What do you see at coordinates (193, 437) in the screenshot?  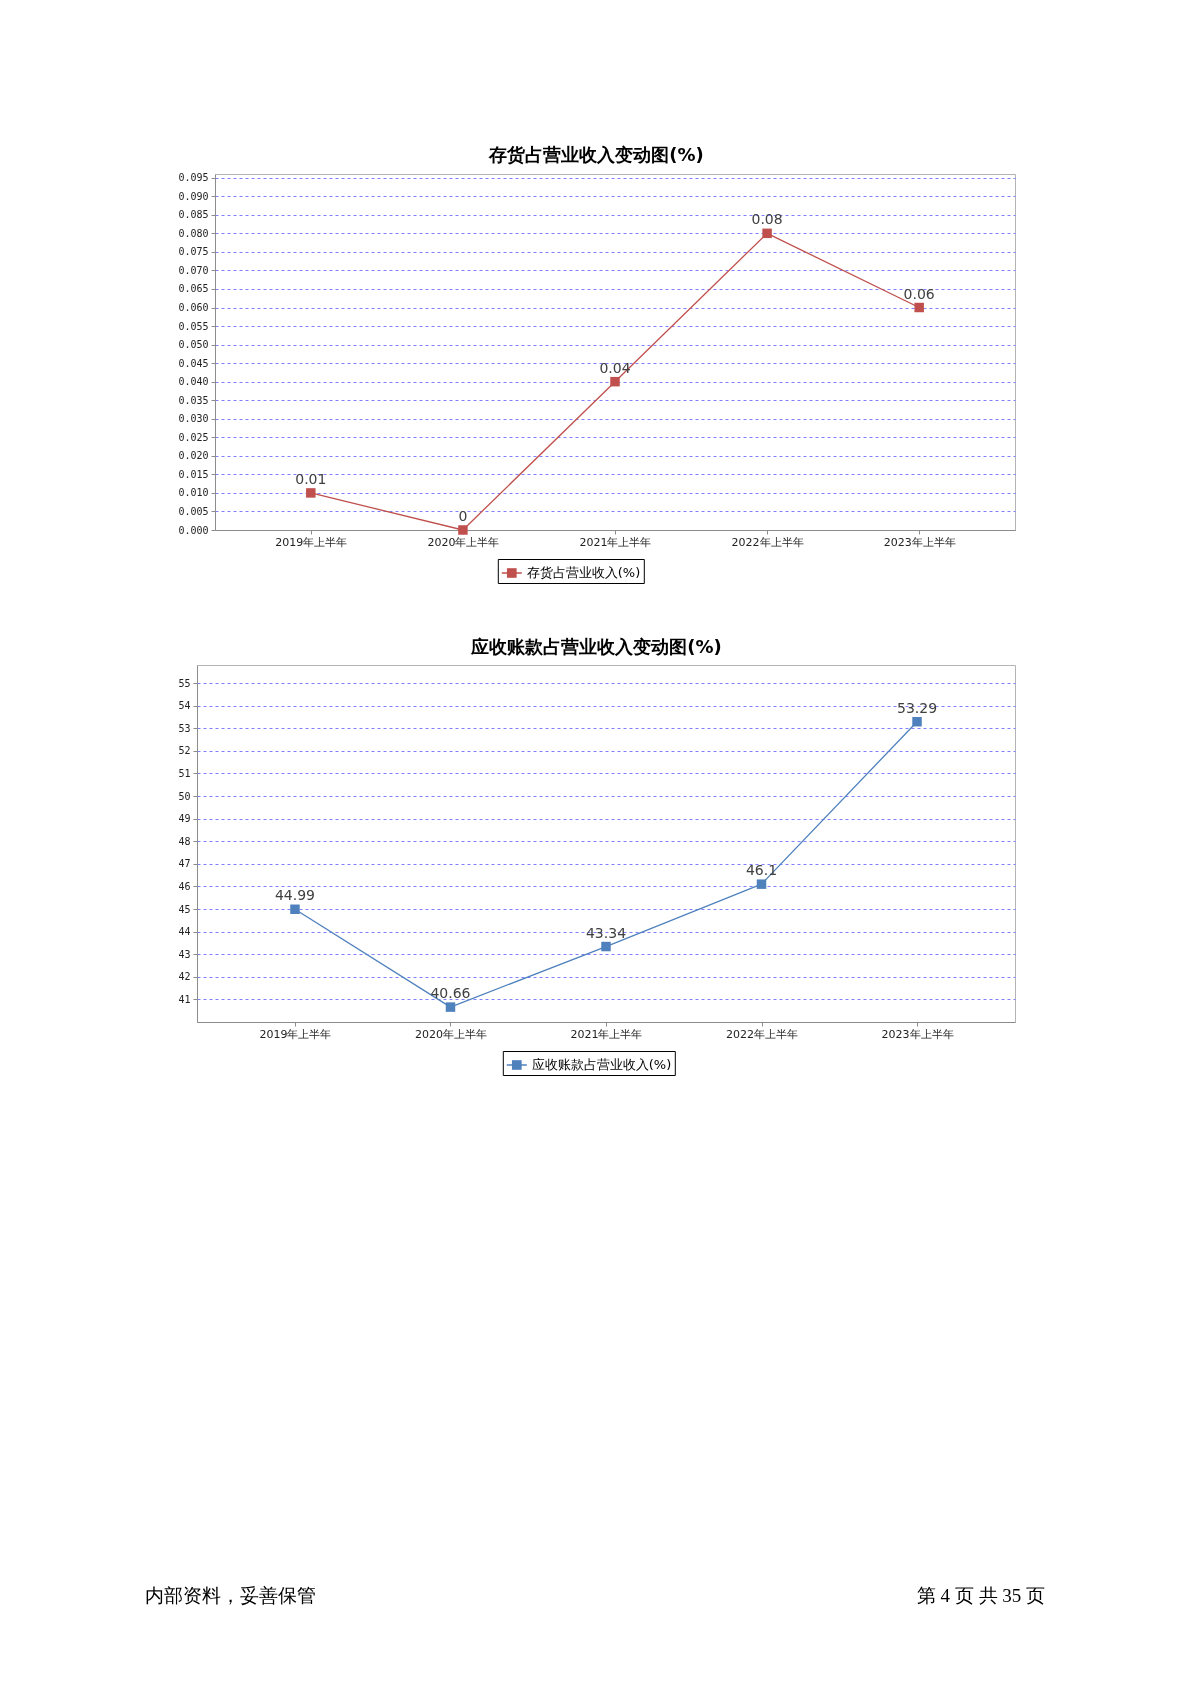 I see `y-tick-label: 0.025` at bounding box center [193, 437].